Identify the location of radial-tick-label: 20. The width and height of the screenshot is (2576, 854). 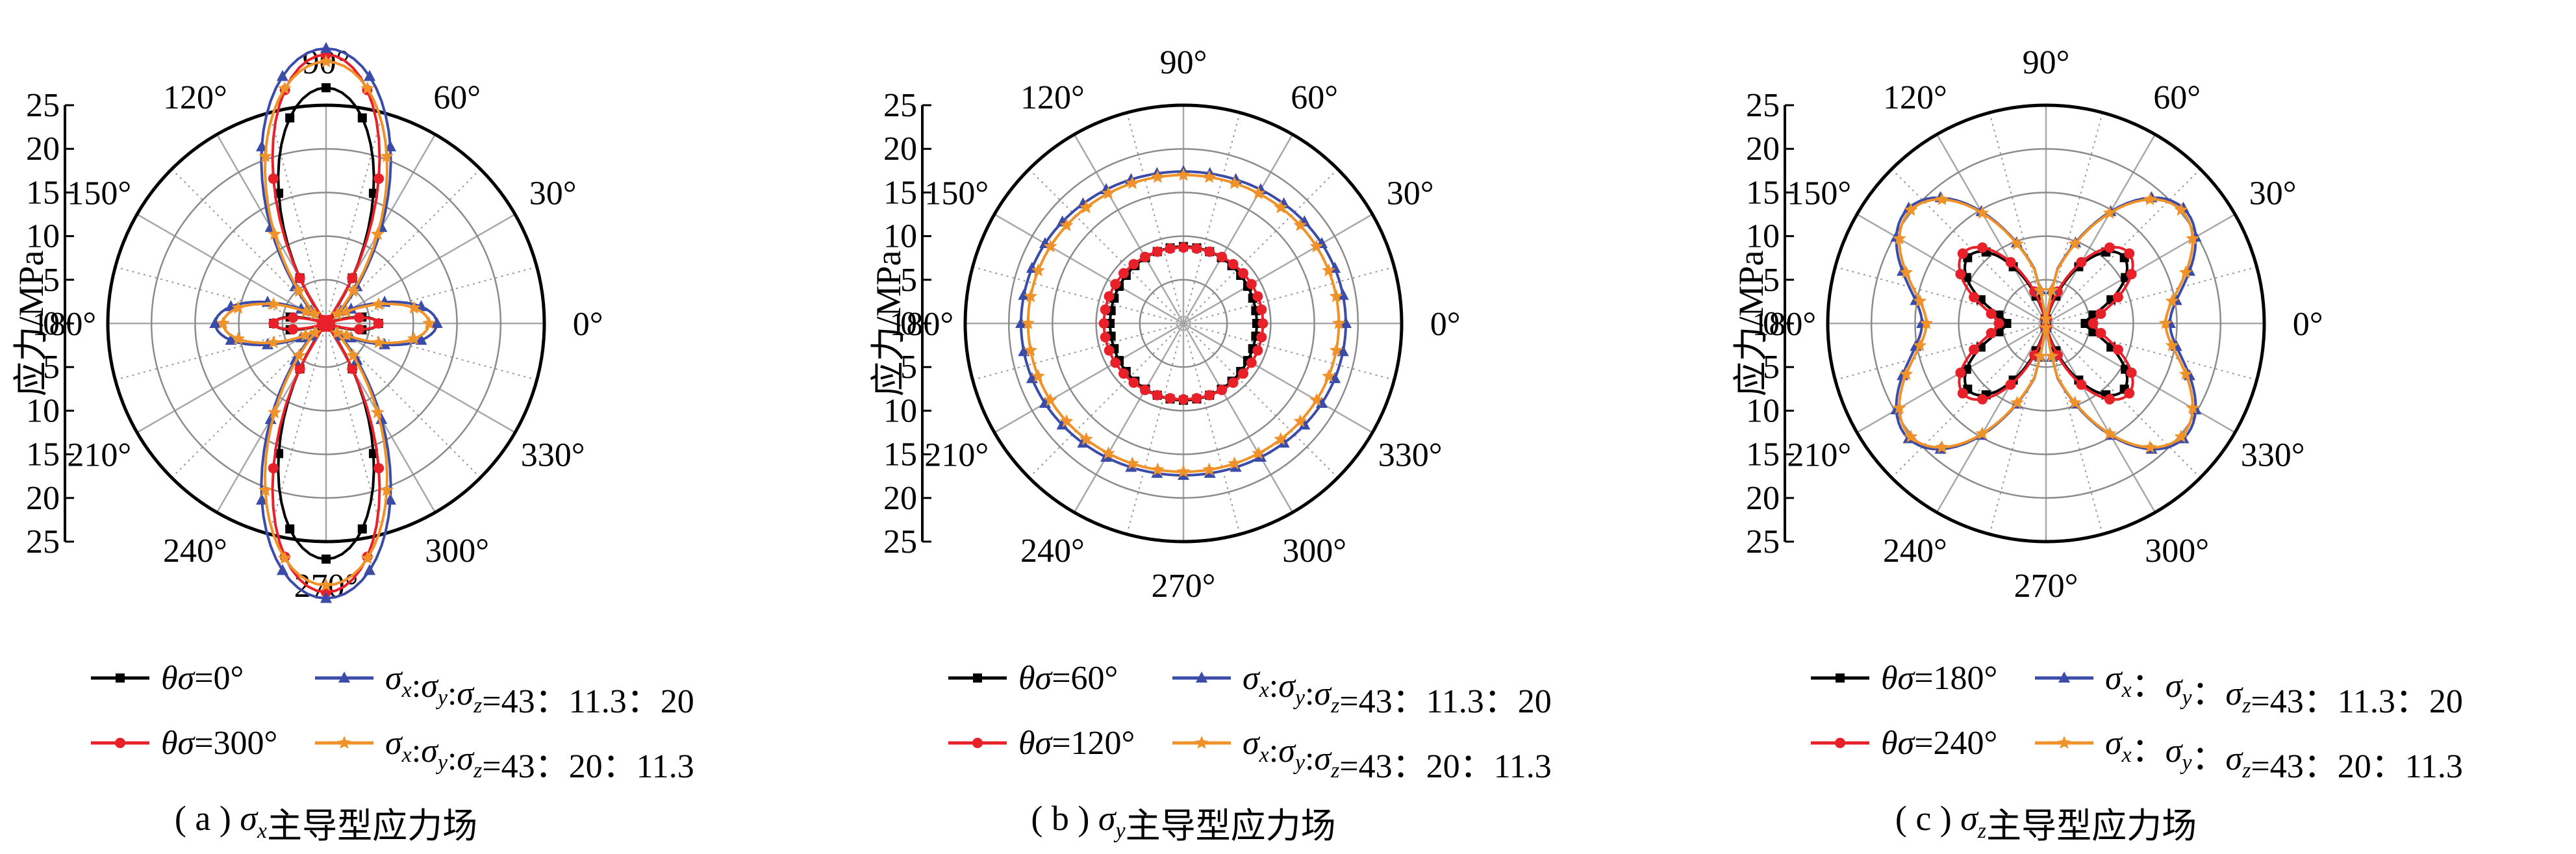
(1763, 149).